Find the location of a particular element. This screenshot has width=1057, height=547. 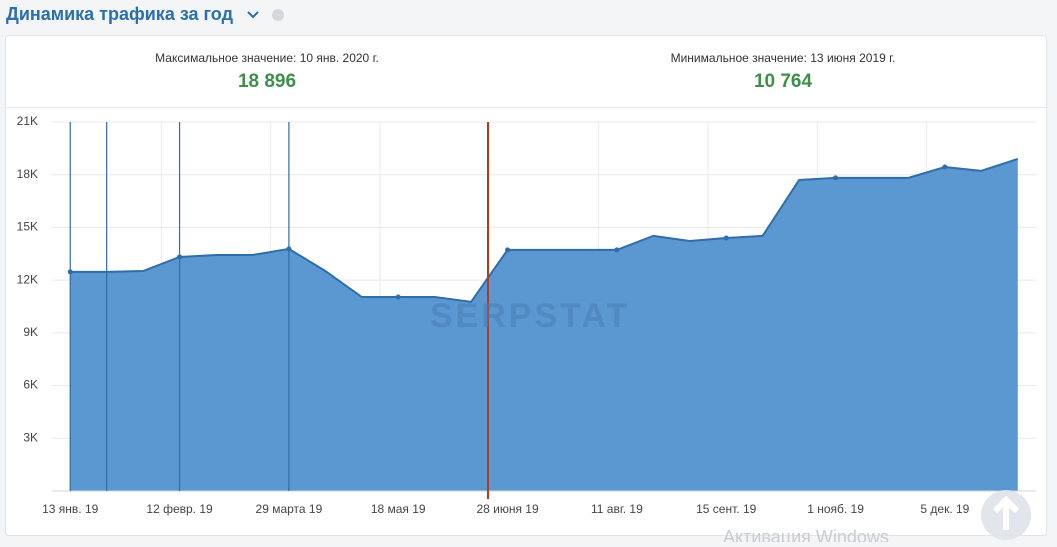

x-tick-label: 12 февр. 19 is located at coordinates (179, 509).